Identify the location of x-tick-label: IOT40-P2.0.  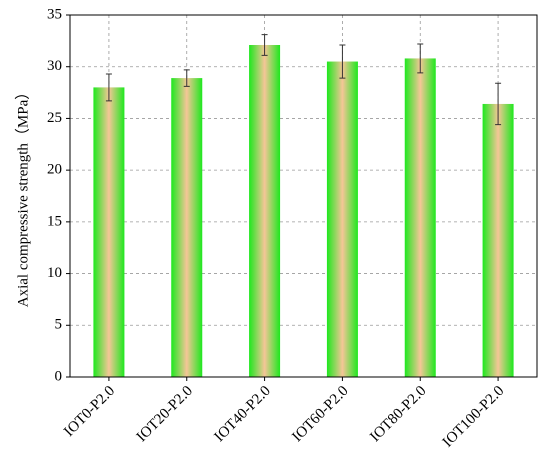
(243, 414).